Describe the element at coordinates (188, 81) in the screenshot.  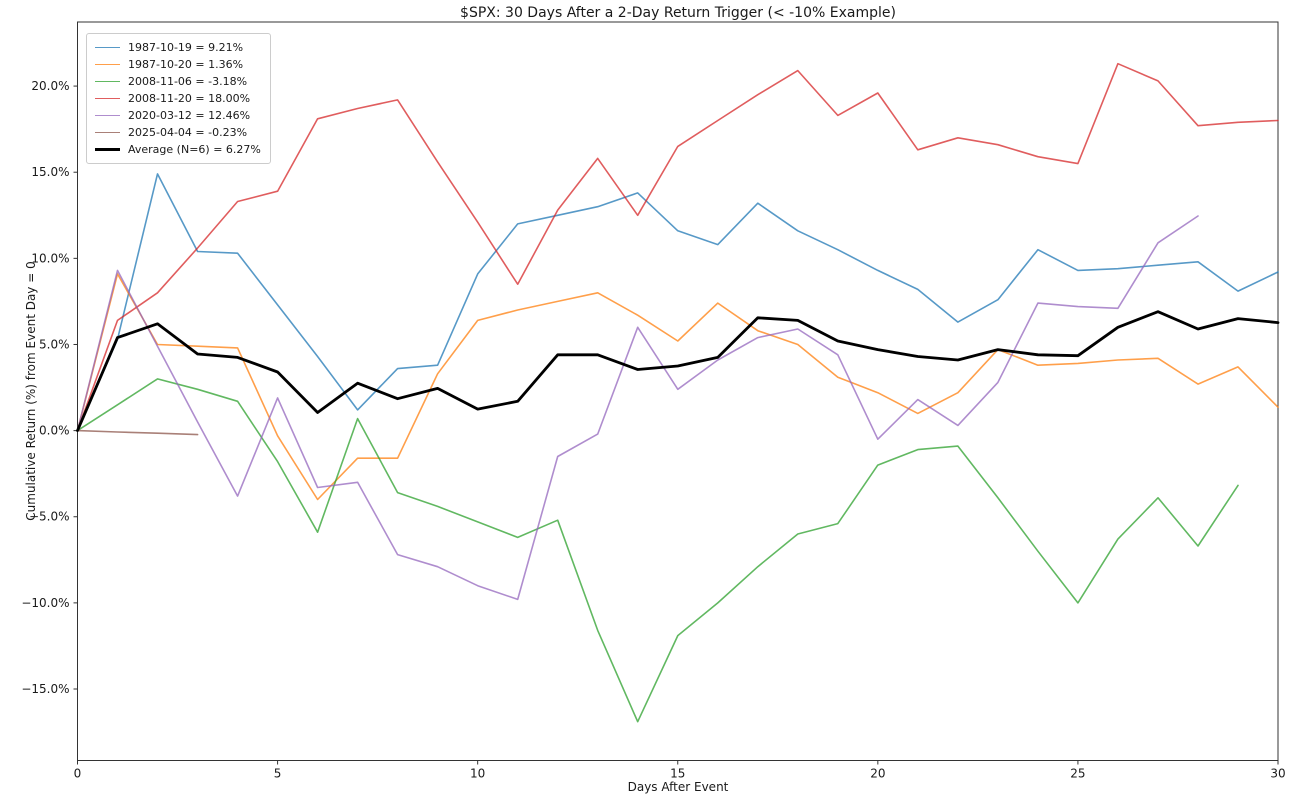
I see `legend-label: 2008-11-06 = -3.18%` at that location.